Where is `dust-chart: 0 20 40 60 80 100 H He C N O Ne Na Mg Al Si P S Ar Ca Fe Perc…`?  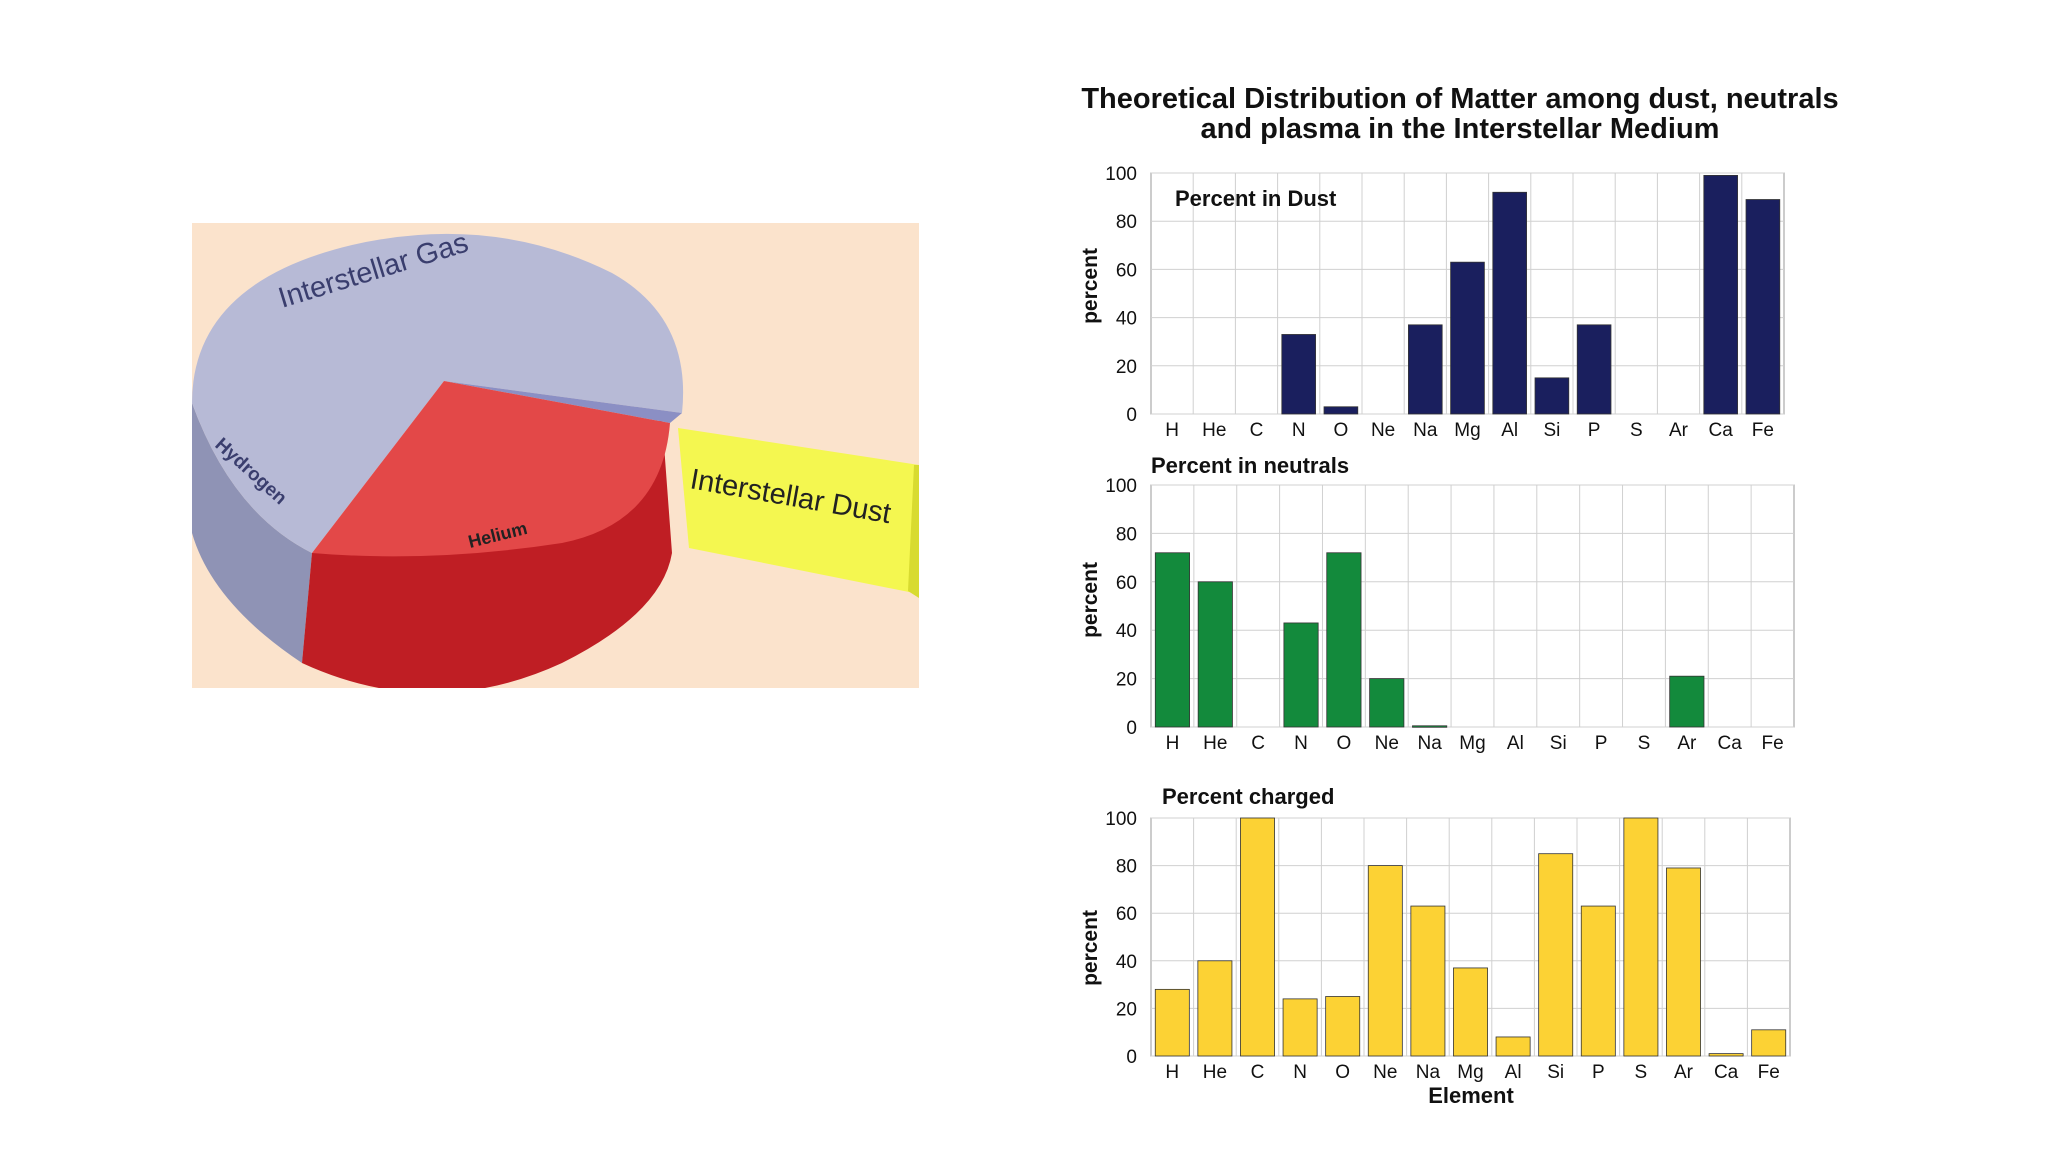 dust-chart: 0 20 40 60 80 100 H He C N O Ne Na Mg Al Si P S Ar Ca Fe Perc… is located at coordinates (1432, 302).